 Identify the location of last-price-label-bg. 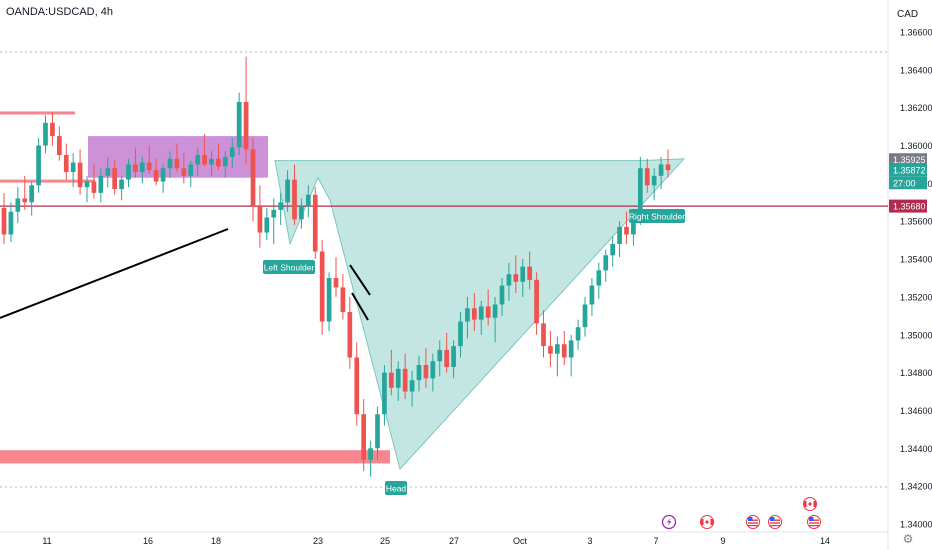
(908, 160).